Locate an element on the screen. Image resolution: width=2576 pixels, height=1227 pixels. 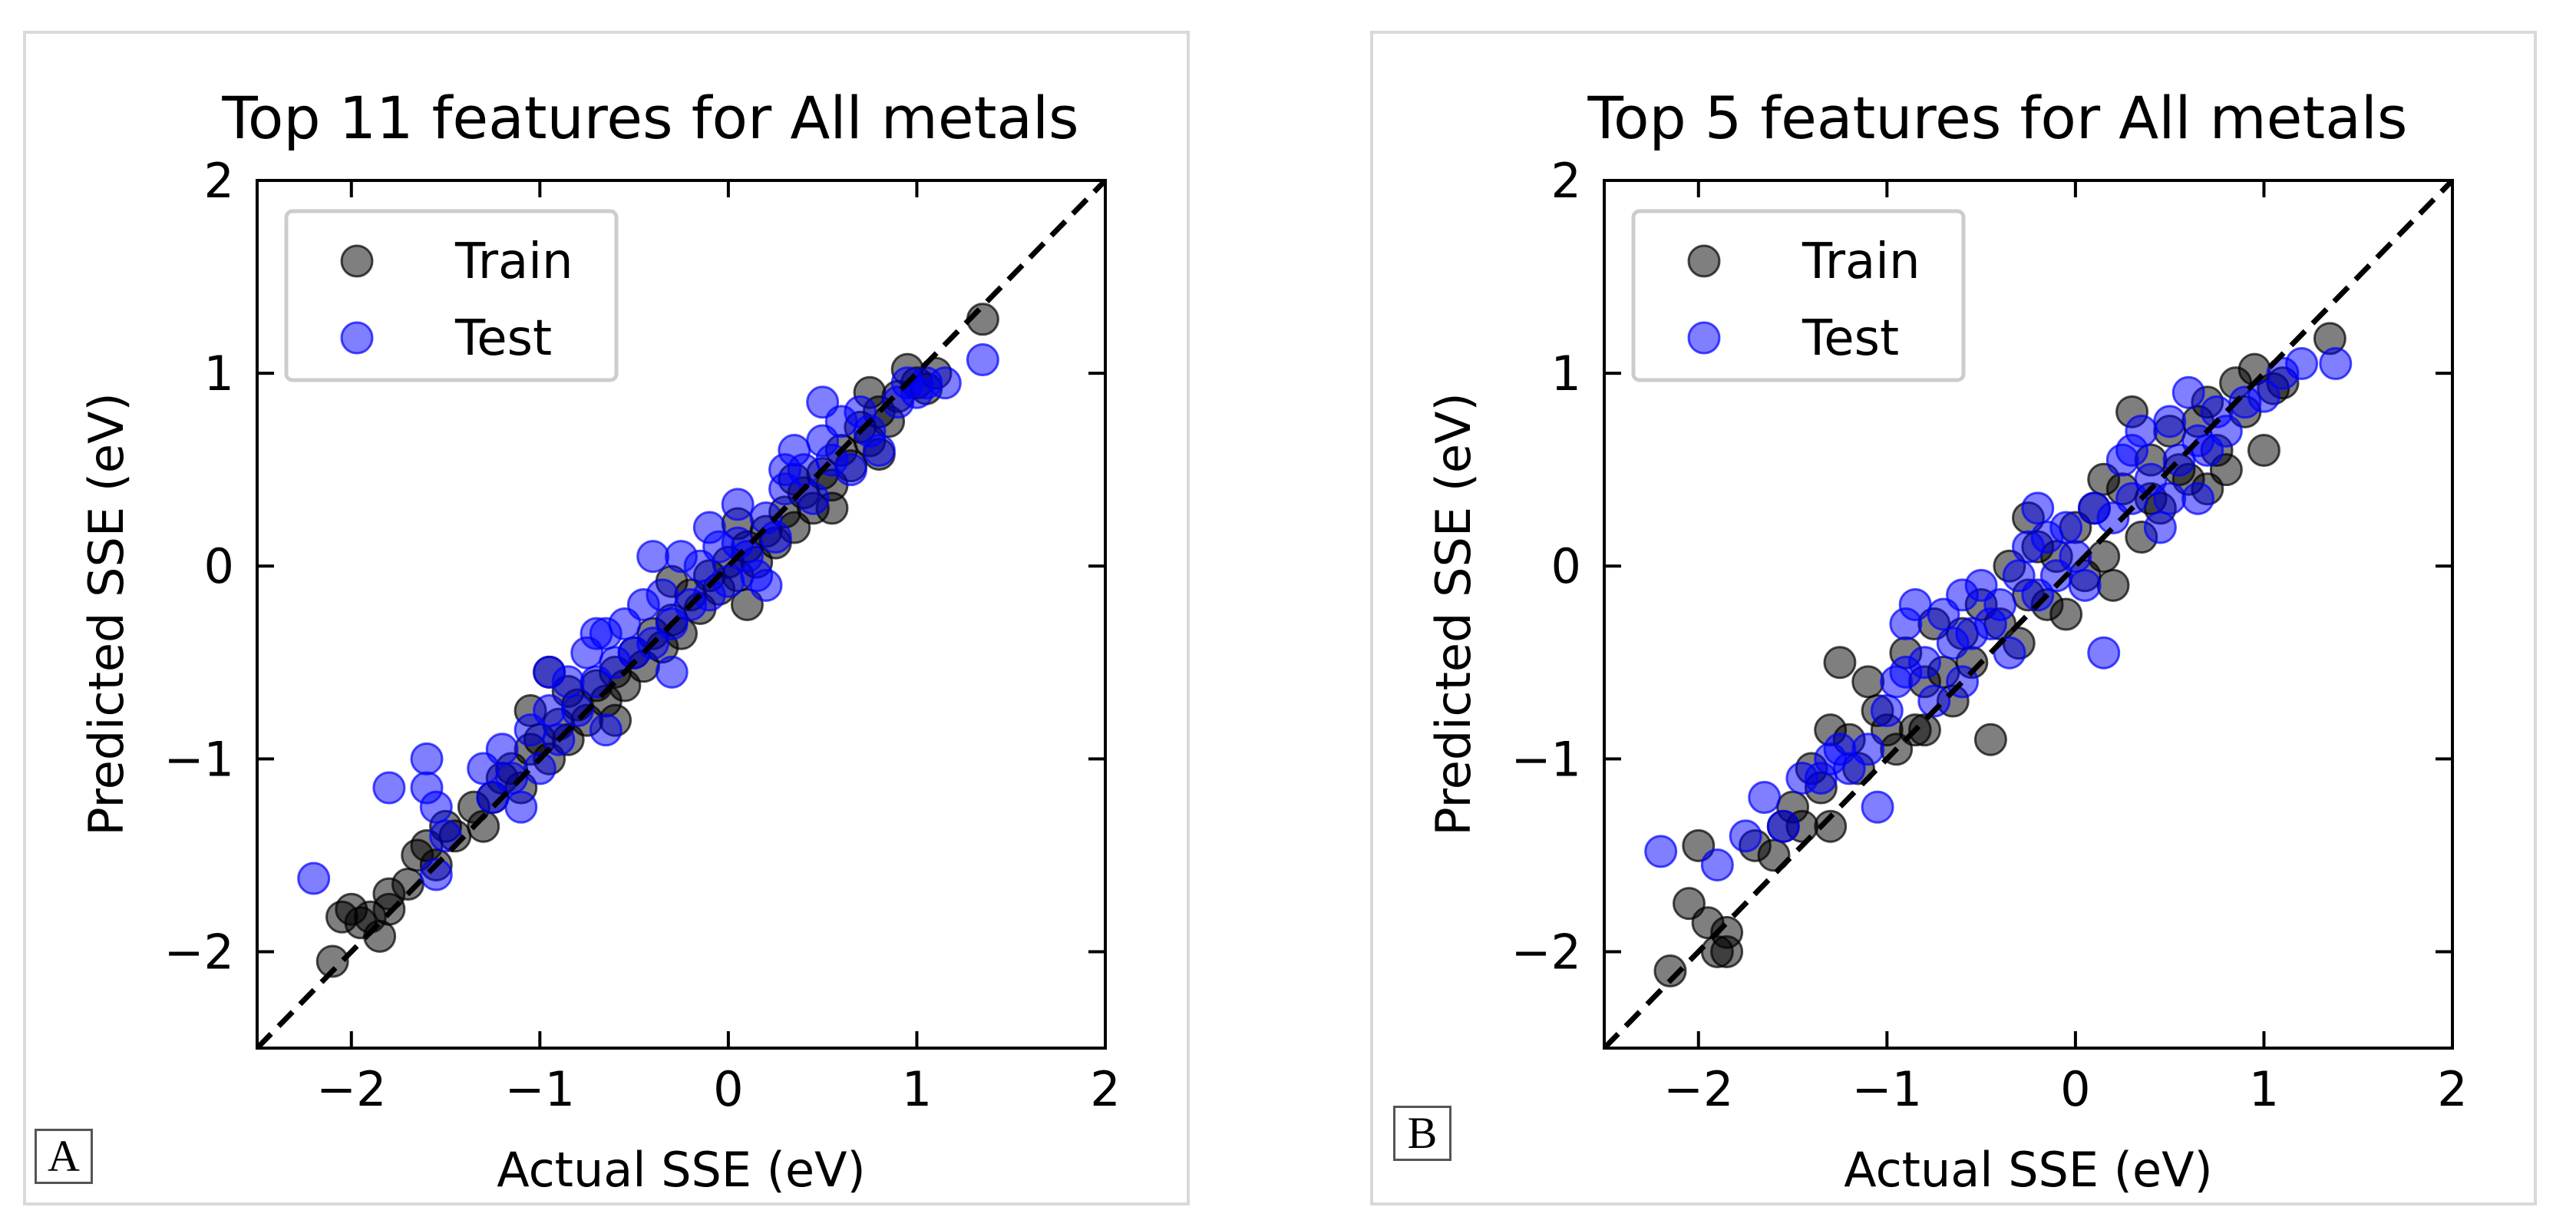
panel-label-b: B is located at coordinates (1422, 1133).